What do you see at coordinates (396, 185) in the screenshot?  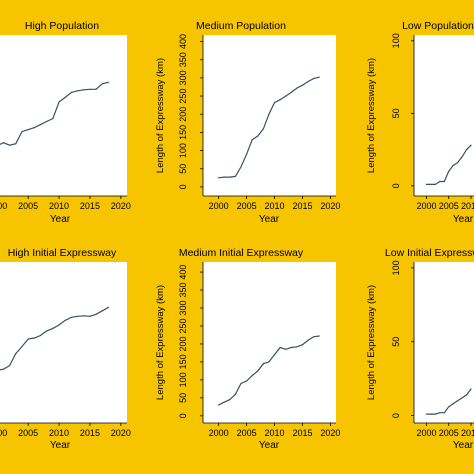 I see `y-tick-label: 0` at bounding box center [396, 185].